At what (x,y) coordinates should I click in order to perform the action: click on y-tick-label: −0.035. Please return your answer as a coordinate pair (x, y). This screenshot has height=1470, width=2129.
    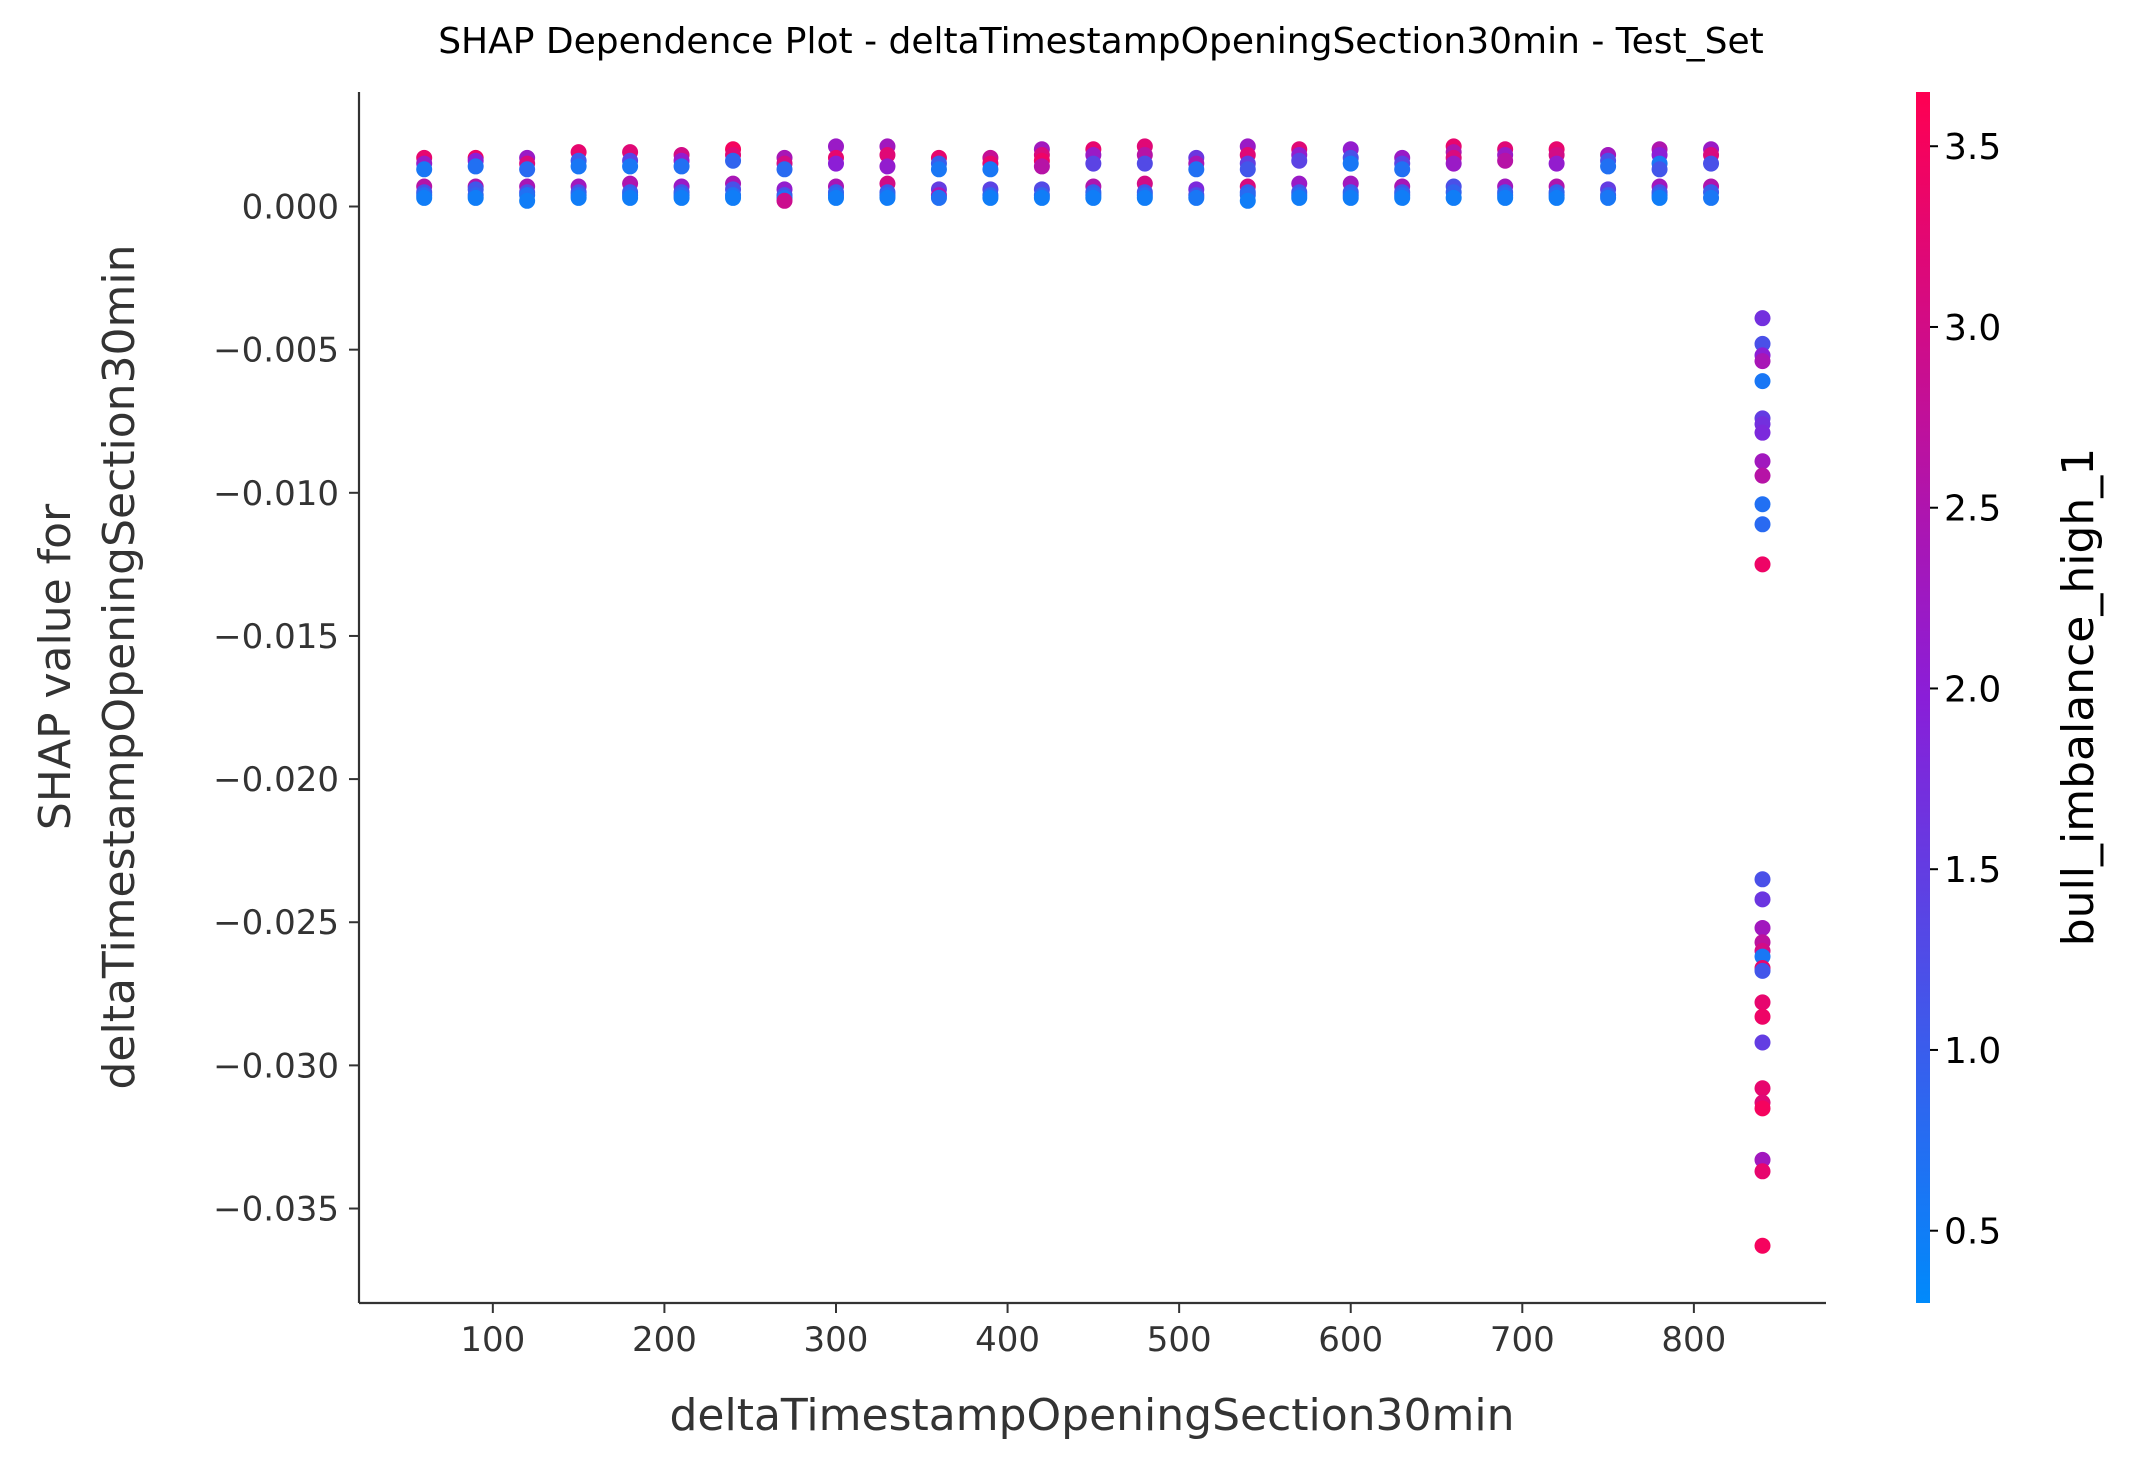
    Looking at the image, I should click on (276, 1210).